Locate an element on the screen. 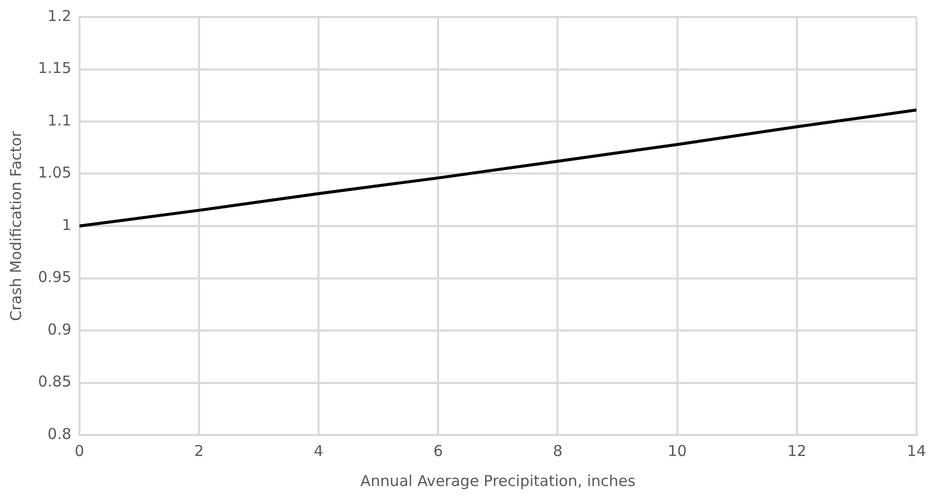  y-tick-label: 1.2 is located at coordinates (60, 15).